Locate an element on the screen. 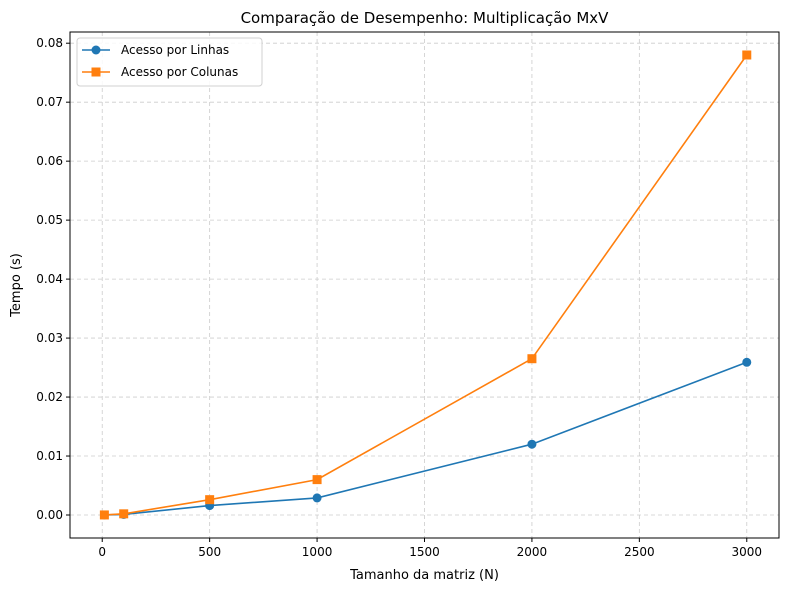 Image resolution: width=790 pixels, height=590 pixels. y-tick-label: 0.07 is located at coordinates (49, 102).